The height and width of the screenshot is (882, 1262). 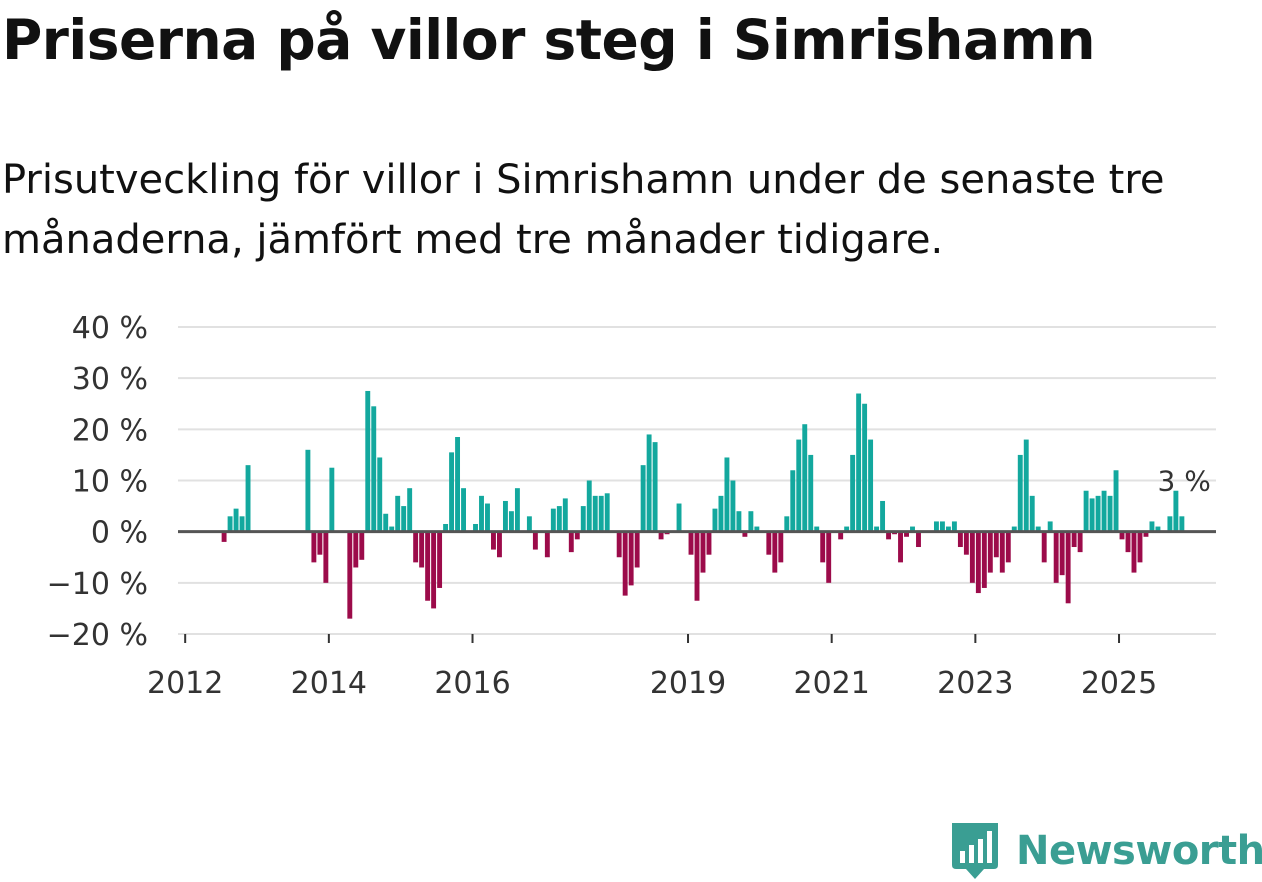 I want to click on x-tick-label: 2023, so click(x=975, y=683).